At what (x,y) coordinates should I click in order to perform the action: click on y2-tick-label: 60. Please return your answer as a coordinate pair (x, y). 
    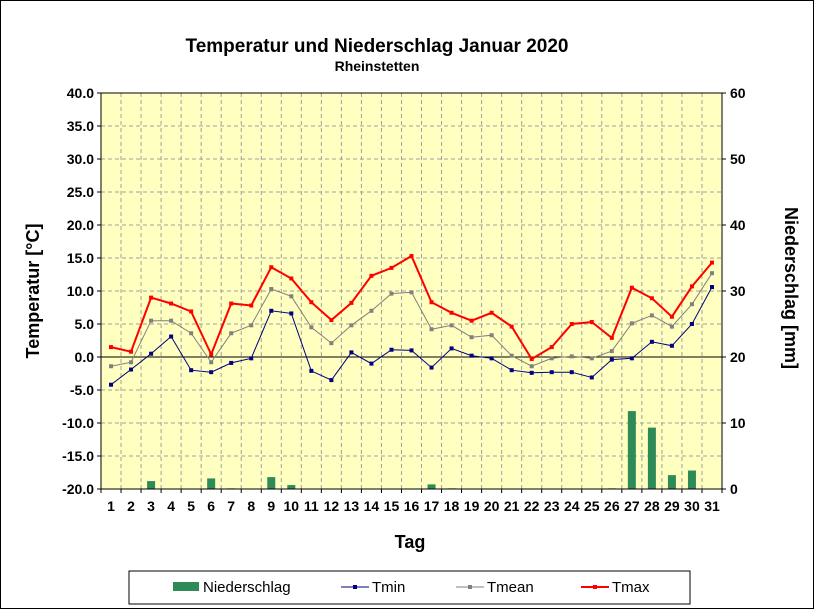
    Looking at the image, I should click on (738, 93).